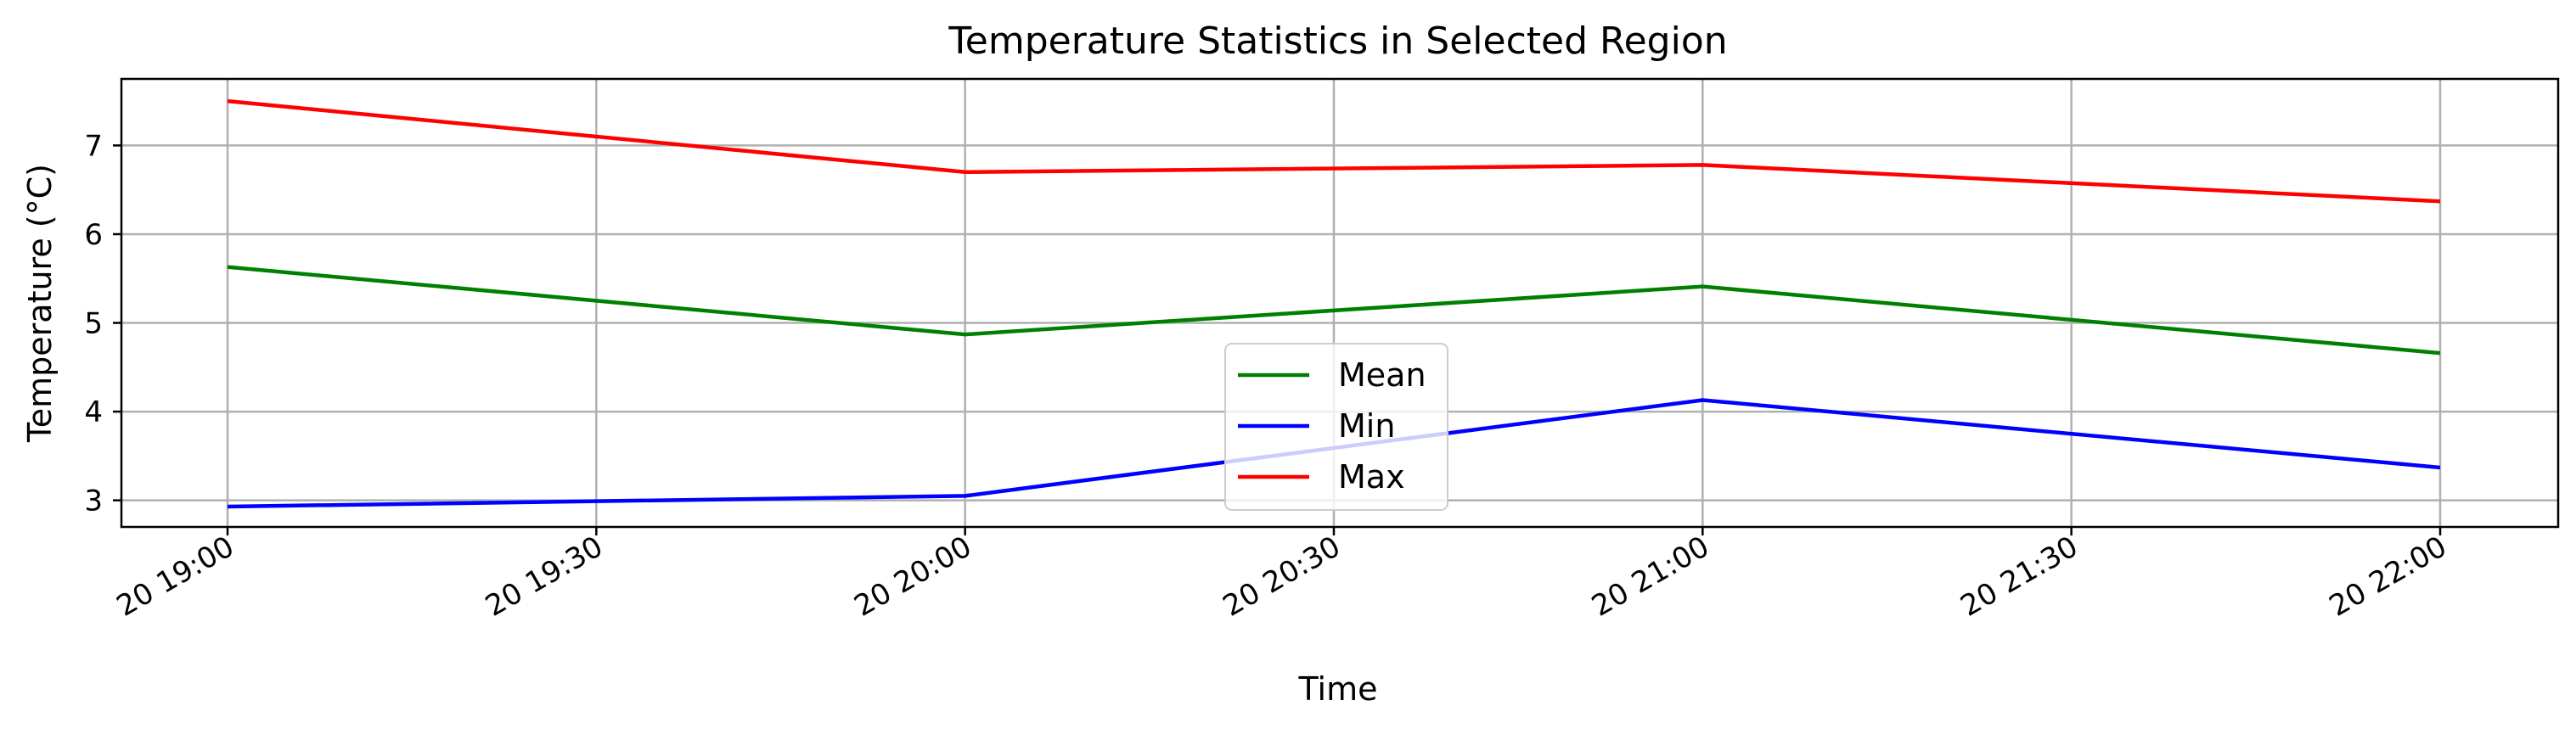  I want to click on legend-label-mean: Mean, so click(1382, 375).